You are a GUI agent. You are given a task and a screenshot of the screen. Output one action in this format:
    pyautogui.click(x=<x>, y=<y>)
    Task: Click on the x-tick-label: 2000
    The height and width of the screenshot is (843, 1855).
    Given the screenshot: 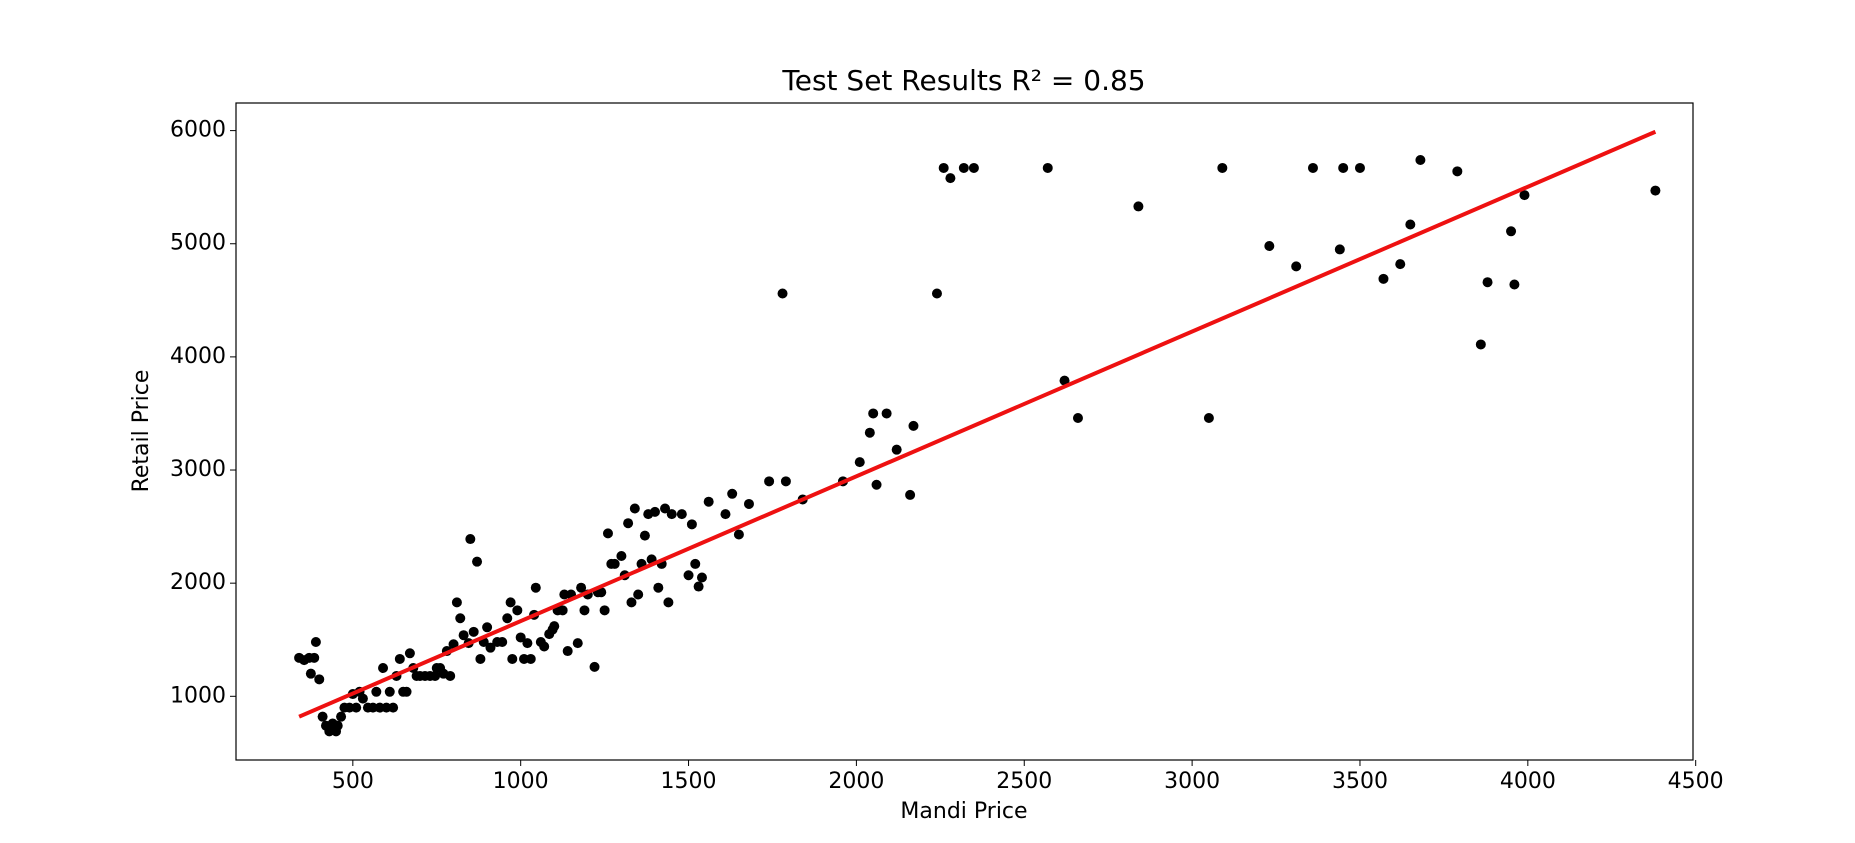 What is the action you would take?
    pyautogui.click(x=856, y=781)
    